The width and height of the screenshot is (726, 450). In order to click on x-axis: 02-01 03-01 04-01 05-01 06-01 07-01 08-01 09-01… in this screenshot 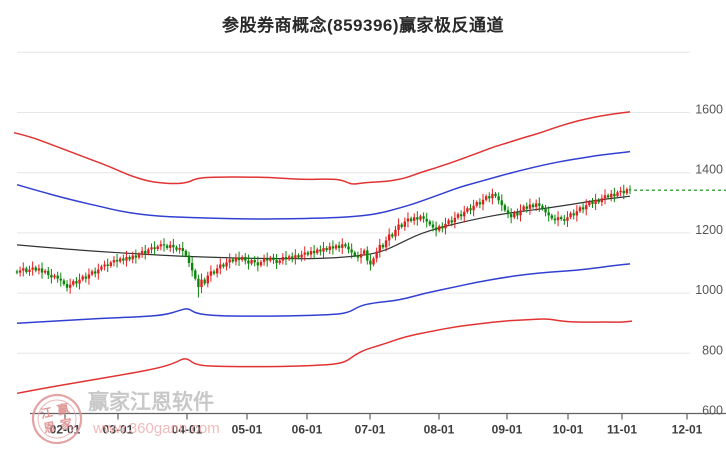, I will do `click(378, 424)`.